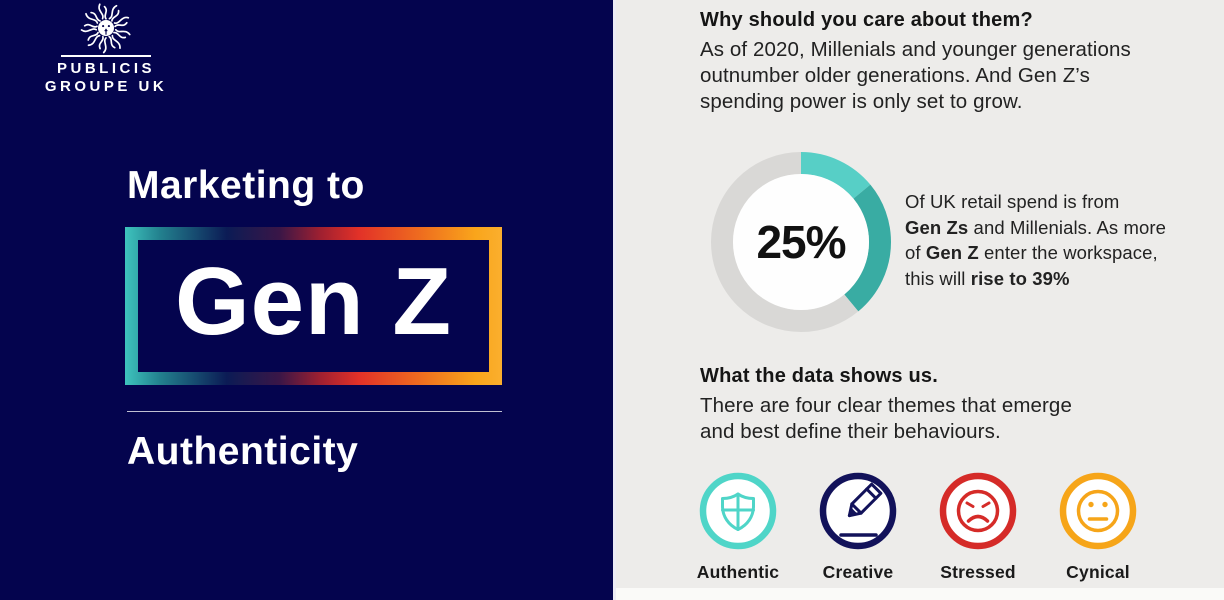 Image resolution: width=1224 pixels, height=600 pixels. I want to click on neutral-face-icon, so click(1098, 511).